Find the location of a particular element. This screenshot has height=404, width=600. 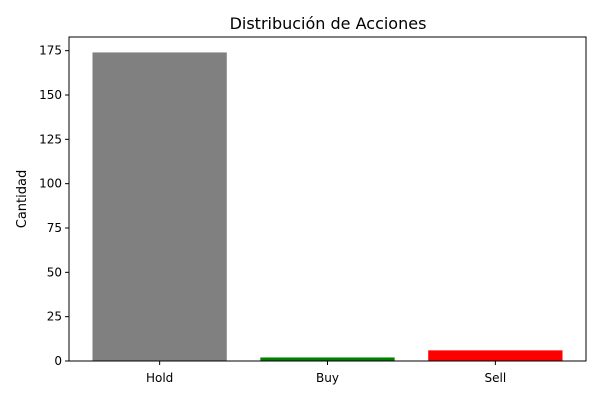

y-axis-label: Cantidad is located at coordinates (22, 199).